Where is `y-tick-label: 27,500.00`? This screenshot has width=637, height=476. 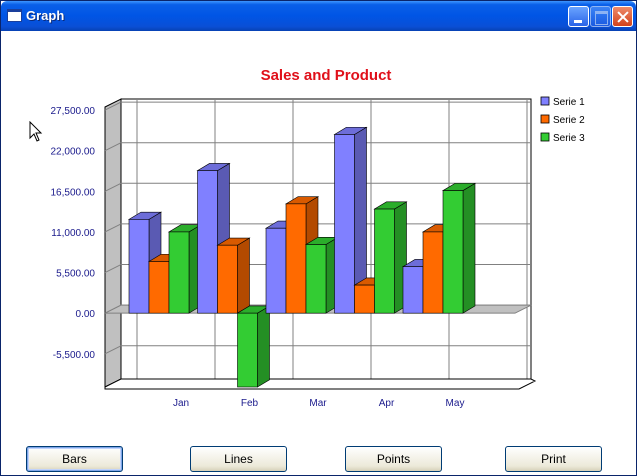 y-tick-label: 27,500.00 is located at coordinates (73, 111).